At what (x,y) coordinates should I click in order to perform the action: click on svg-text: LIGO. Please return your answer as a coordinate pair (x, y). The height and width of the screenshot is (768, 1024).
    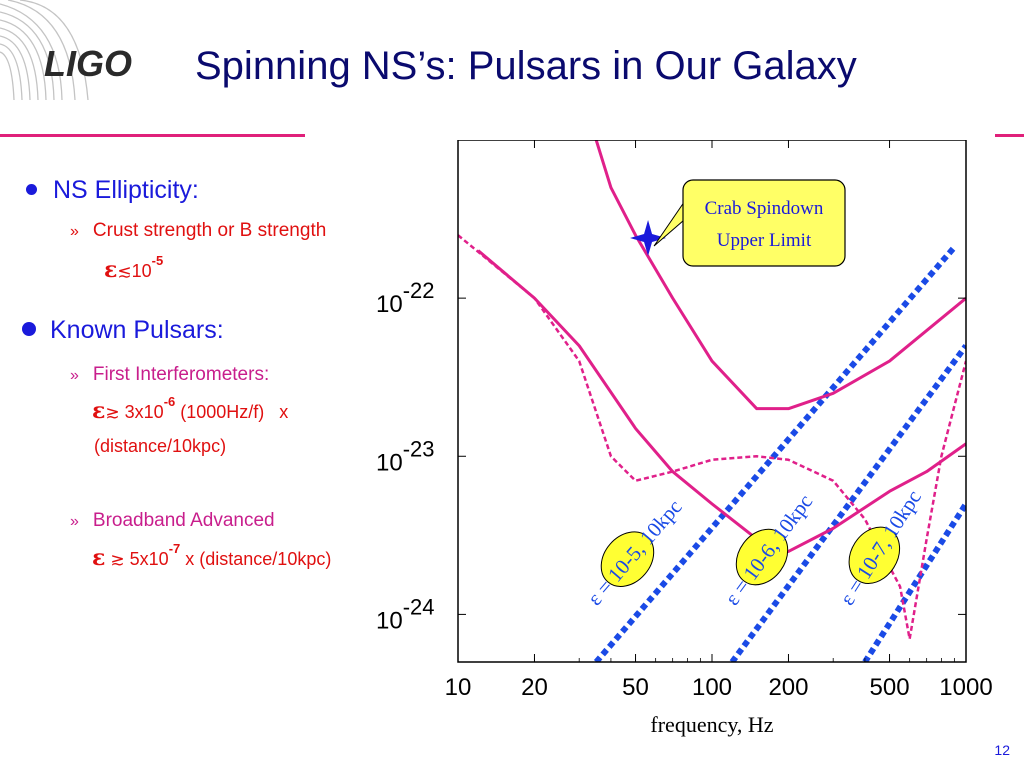
    Looking at the image, I should click on (88, 63).